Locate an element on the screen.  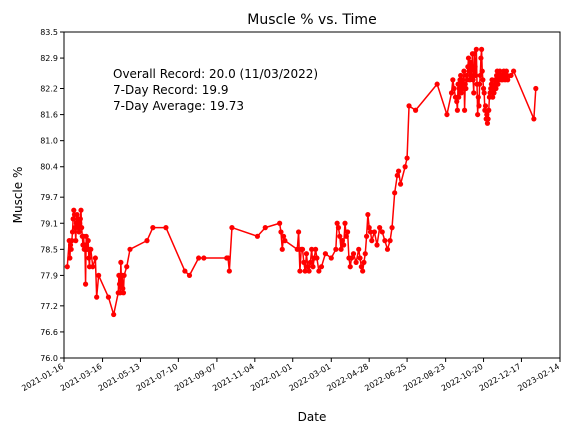
y-axis-label: Muscle % is located at coordinates (18, 195).